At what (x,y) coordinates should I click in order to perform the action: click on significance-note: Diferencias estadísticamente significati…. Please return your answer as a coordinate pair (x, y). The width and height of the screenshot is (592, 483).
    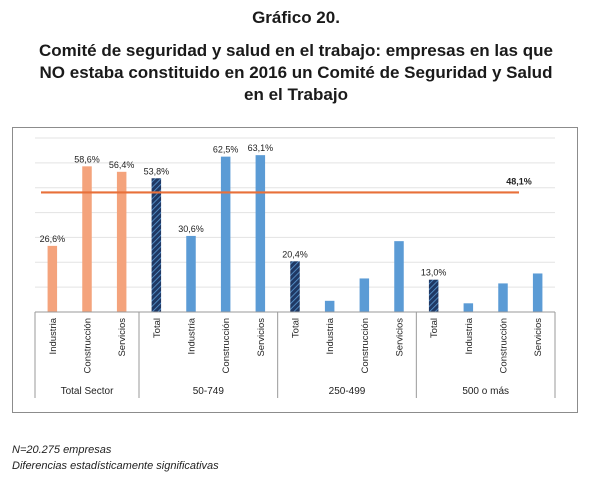
    Looking at the image, I should click on (115, 466).